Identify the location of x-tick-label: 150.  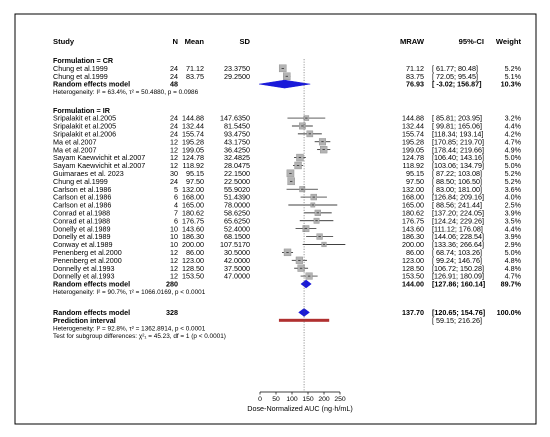
(308, 399).